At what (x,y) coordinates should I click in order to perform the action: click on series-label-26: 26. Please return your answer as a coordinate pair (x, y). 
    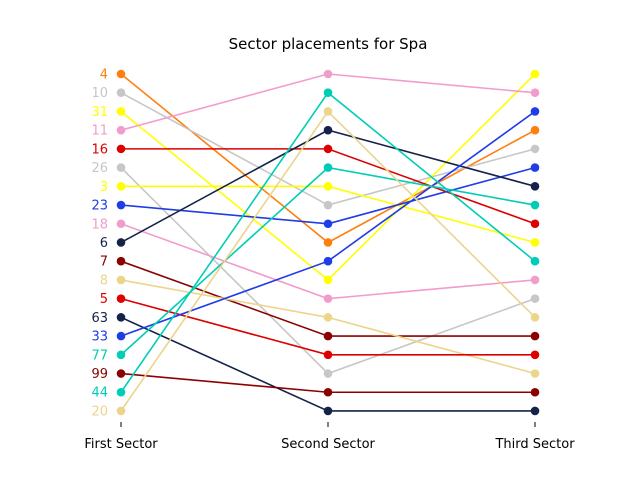
    Looking at the image, I should click on (99, 168).